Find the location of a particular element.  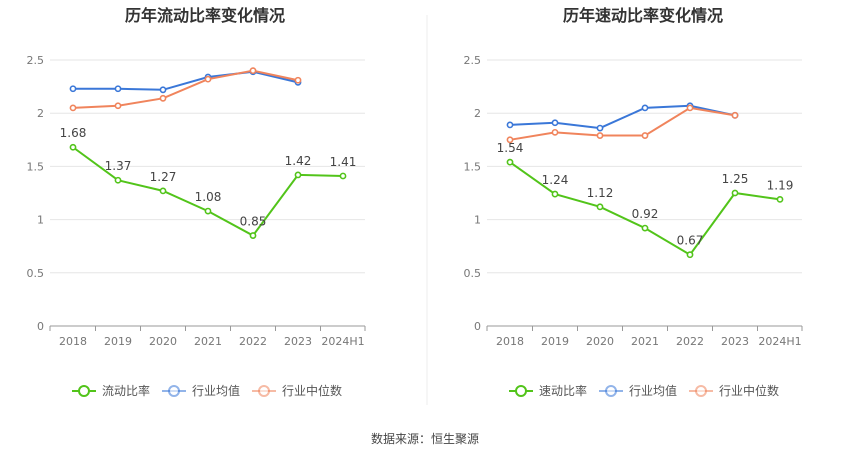

data-label: 1.24 is located at coordinates (555, 180).